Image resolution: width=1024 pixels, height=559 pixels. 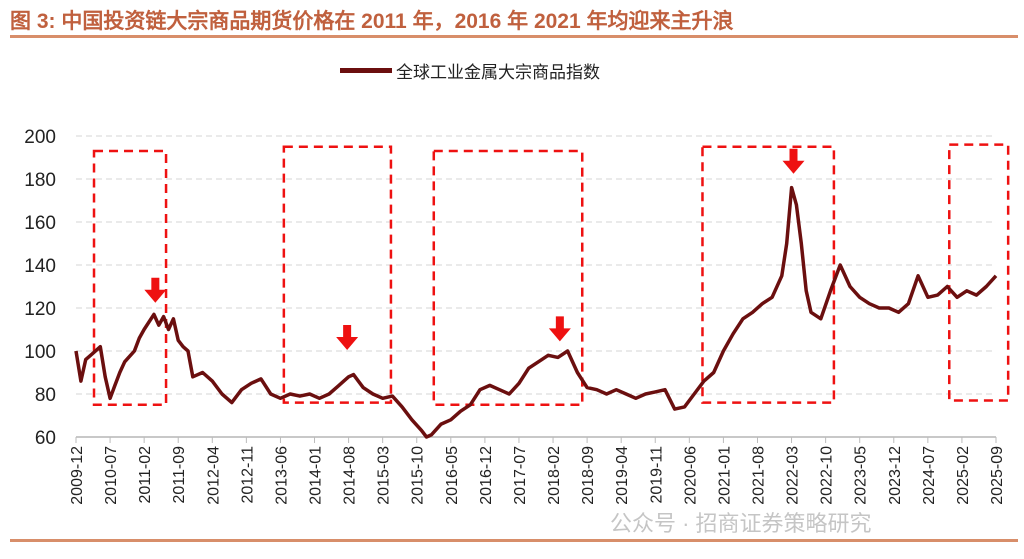 I want to click on x-tick-label: 2025-09, so click(x=997, y=475).